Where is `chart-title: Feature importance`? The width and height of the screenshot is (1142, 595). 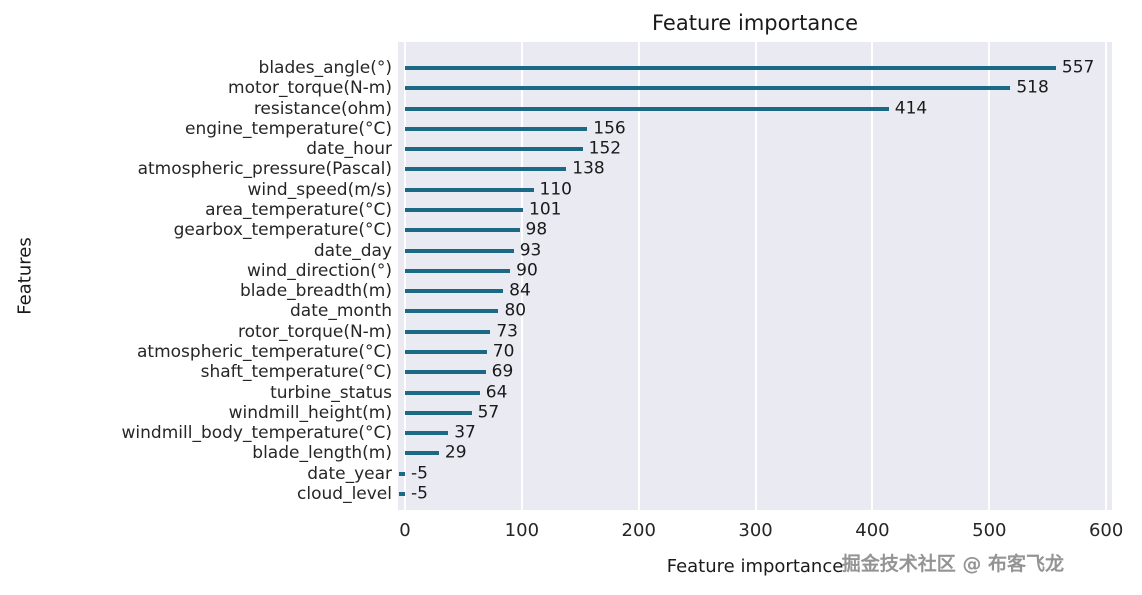 chart-title: Feature importance is located at coordinates (754, 23).